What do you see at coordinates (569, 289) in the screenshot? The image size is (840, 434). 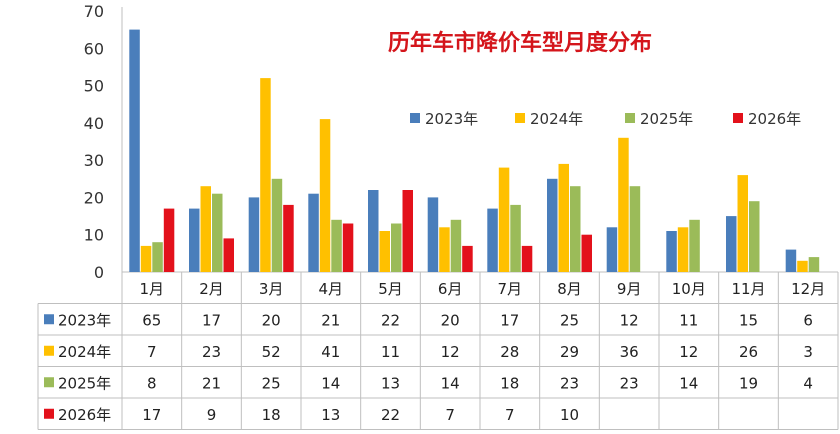 I see `category-label: 8月` at bounding box center [569, 289].